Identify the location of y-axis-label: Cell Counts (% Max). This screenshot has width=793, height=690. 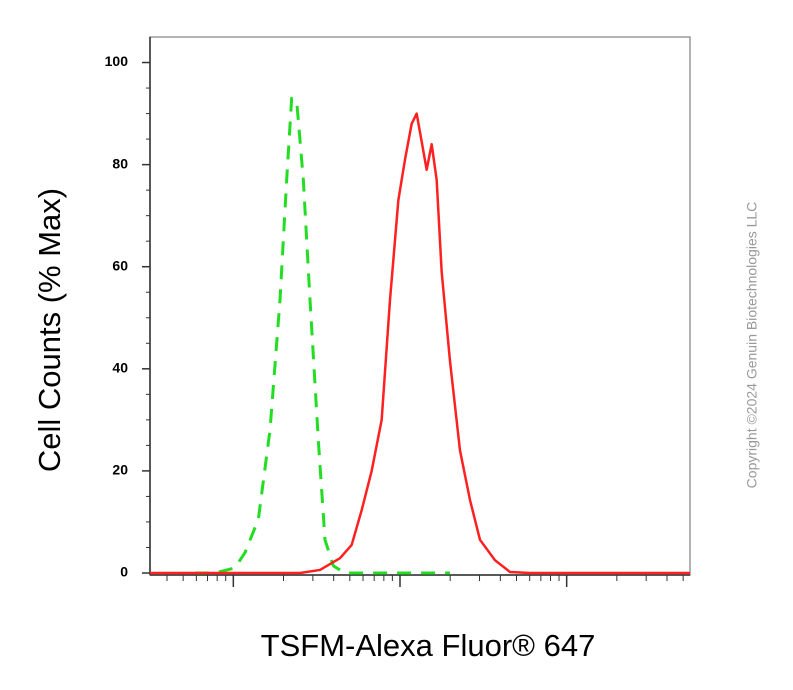
(49, 330).